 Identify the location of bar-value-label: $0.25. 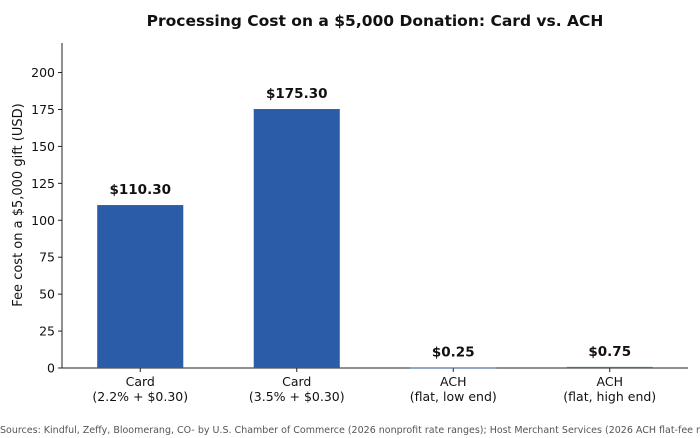
(453, 353).